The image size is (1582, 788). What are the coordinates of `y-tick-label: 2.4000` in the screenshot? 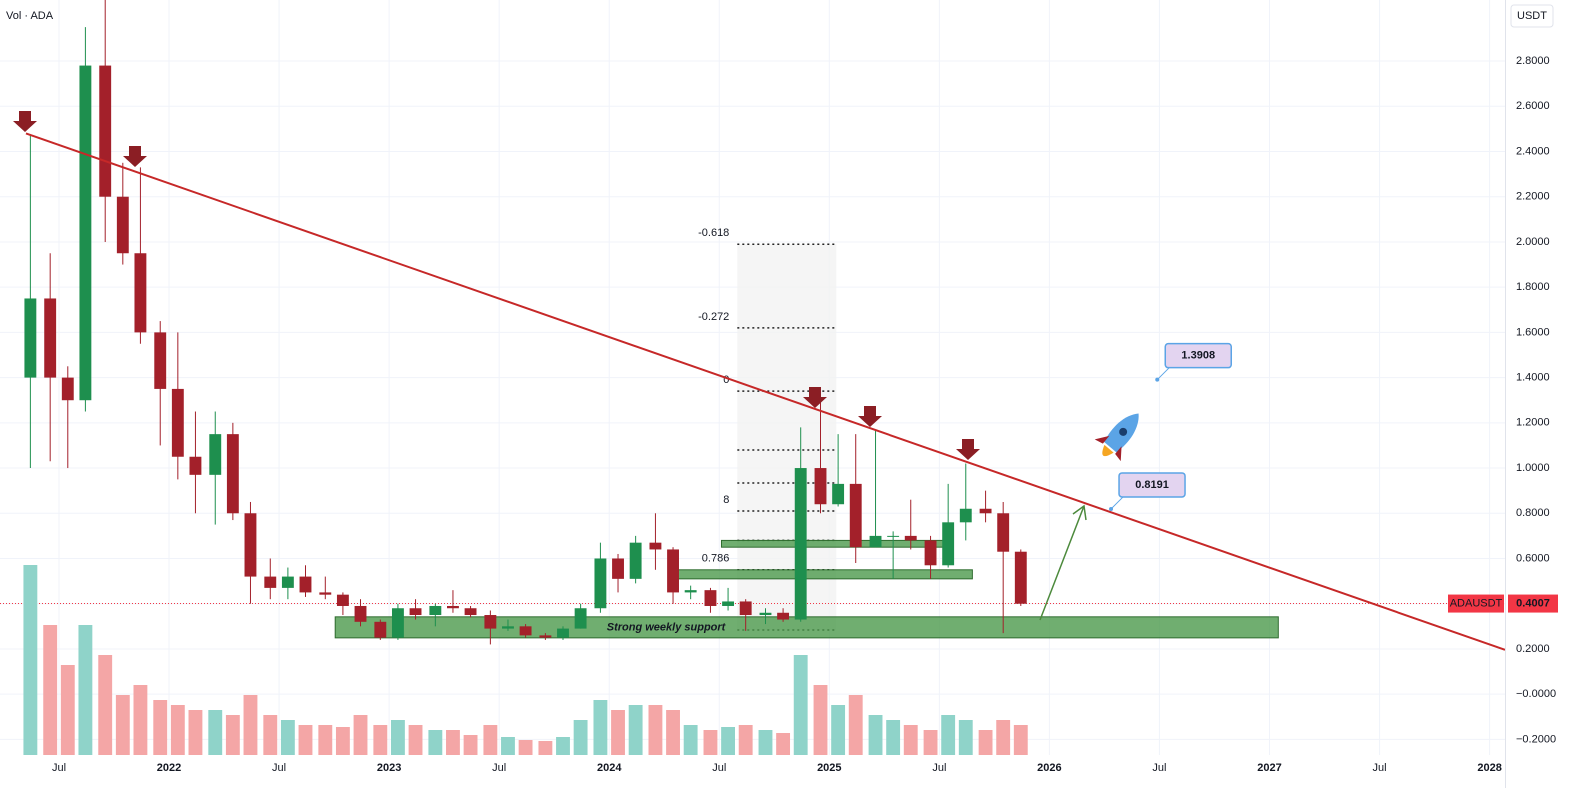 It's located at (1533, 151).